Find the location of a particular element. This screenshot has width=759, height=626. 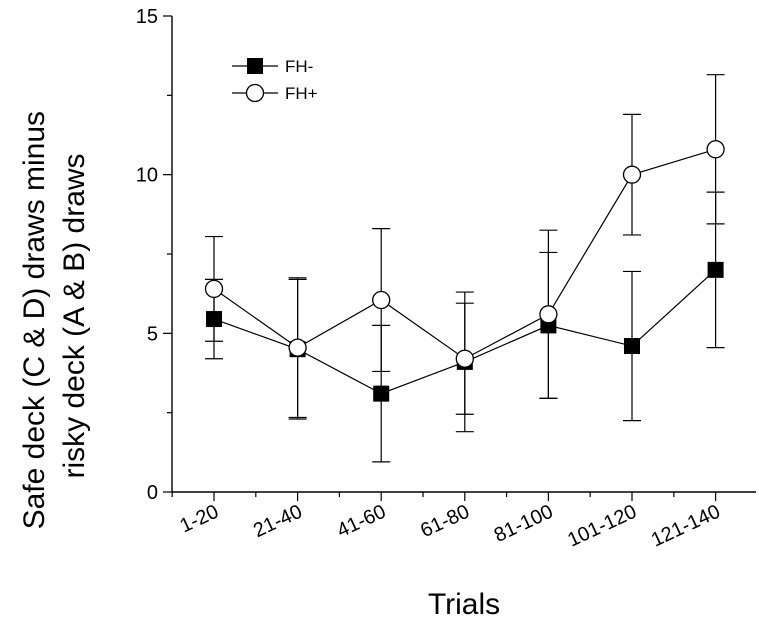

x-tick-label-101-120: 101-120 is located at coordinates (602, 526).